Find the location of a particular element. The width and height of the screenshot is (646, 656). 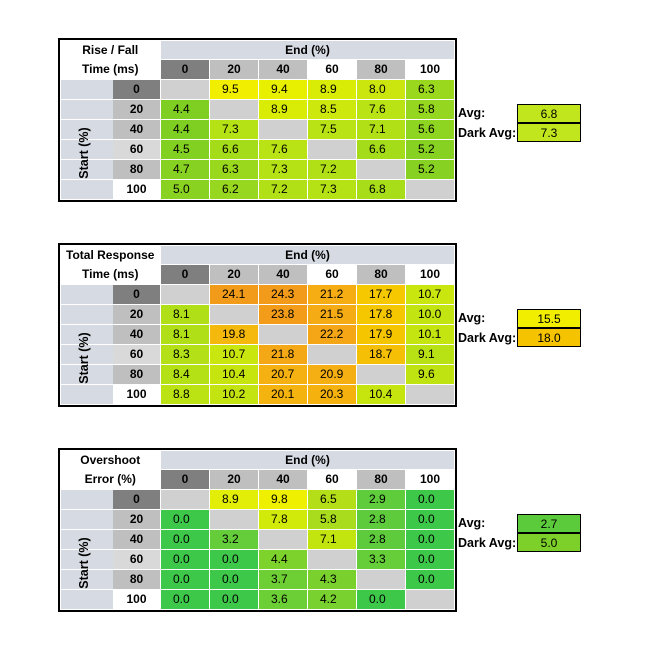

table-row: 100 0.0 0.0 3.6 4.2 0.0 is located at coordinates (258, 599).